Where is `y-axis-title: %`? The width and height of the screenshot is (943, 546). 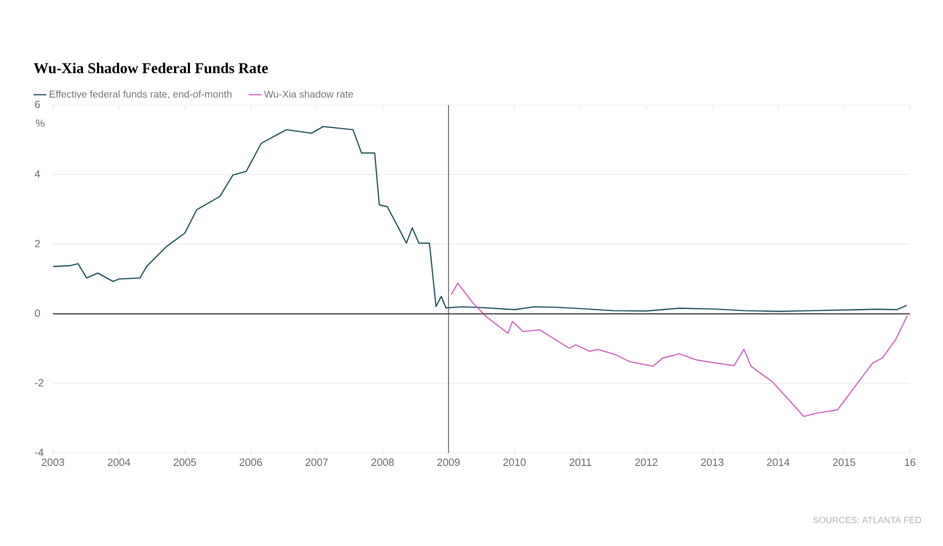 y-axis-title: % is located at coordinates (40, 123).